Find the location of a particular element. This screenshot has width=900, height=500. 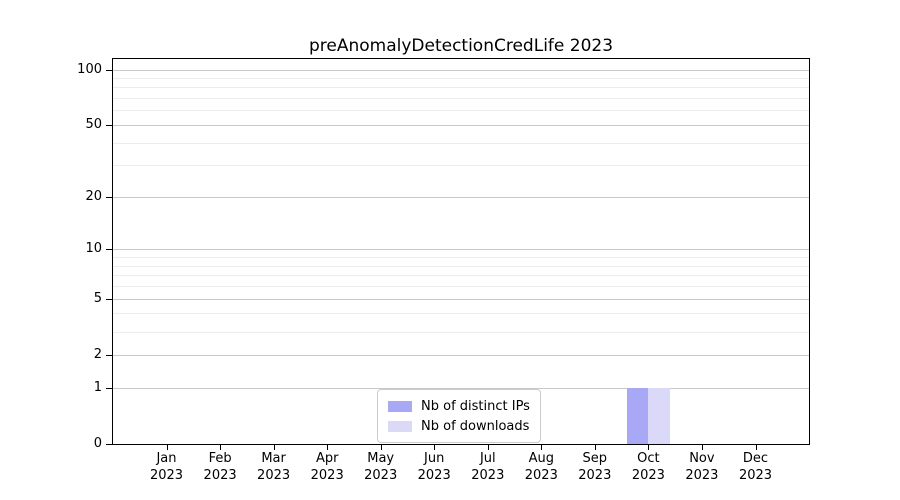

chart-title: preAnomalyDetectionCredLife 2023 is located at coordinates (461, 46).